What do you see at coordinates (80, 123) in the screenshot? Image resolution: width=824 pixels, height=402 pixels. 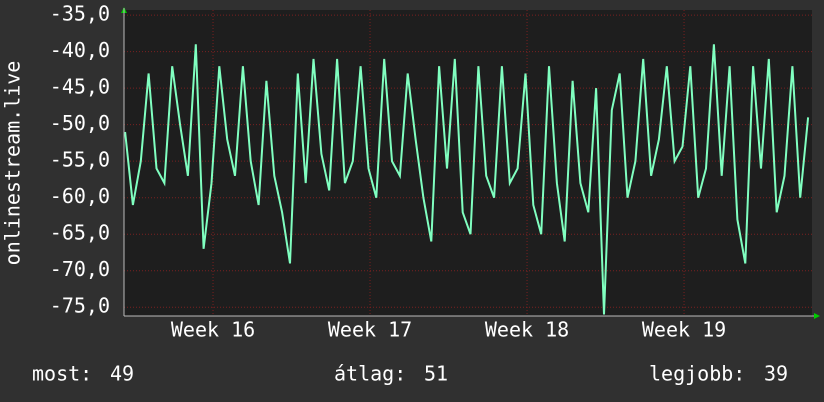 I see `y-tick-label: -50,0` at bounding box center [80, 123].